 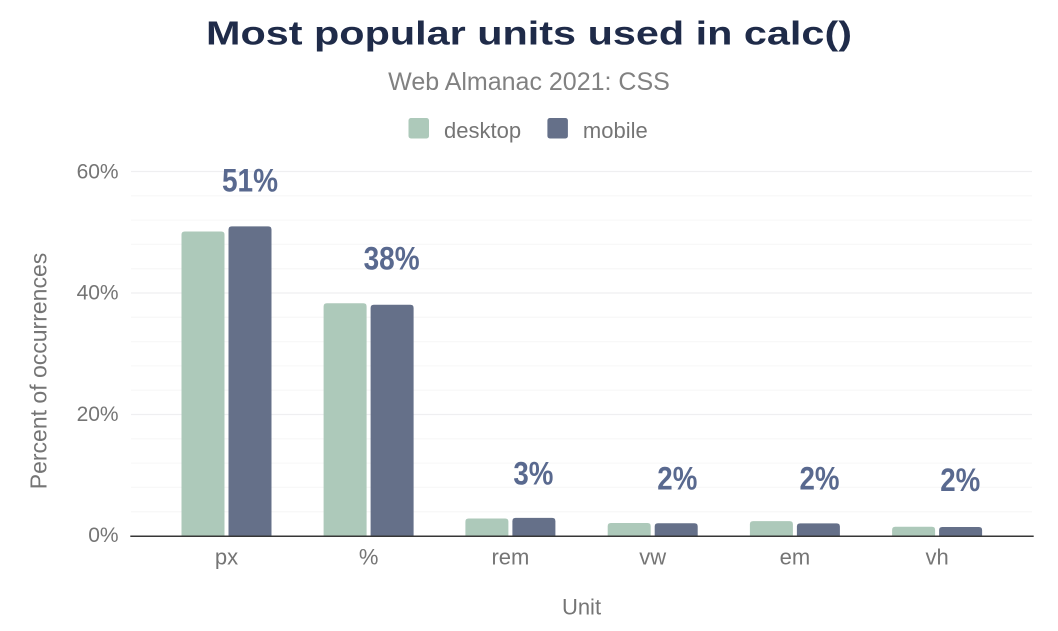 What do you see at coordinates (652, 557) in the screenshot?
I see `svg-text: vw` at bounding box center [652, 557].